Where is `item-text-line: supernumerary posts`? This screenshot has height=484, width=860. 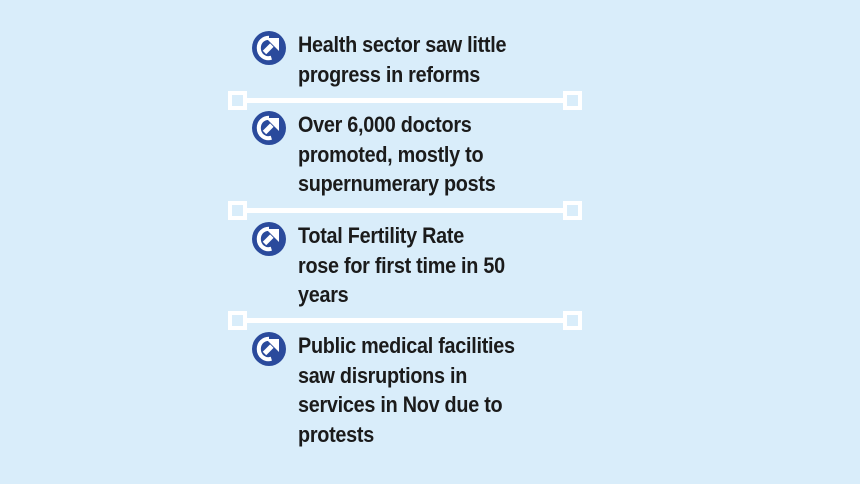
item-text-line: supernumerary posts is located at coordinates (397, 183).